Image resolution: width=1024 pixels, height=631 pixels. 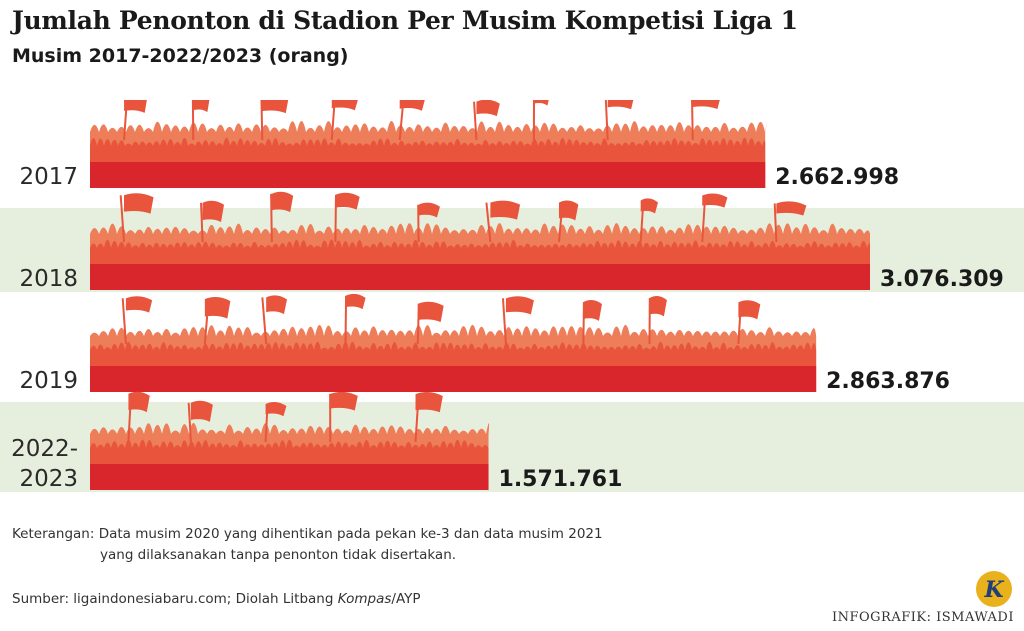 I want to click on credit: INFOGRAFIK: ISMAWADI, so click(x=922, y=617).